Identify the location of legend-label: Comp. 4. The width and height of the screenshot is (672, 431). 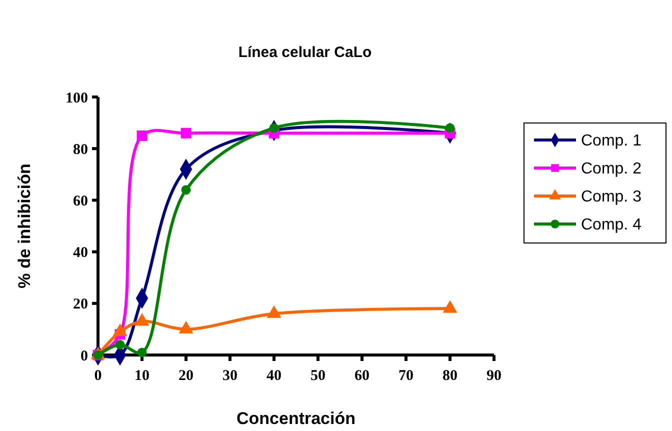
(611, 225).